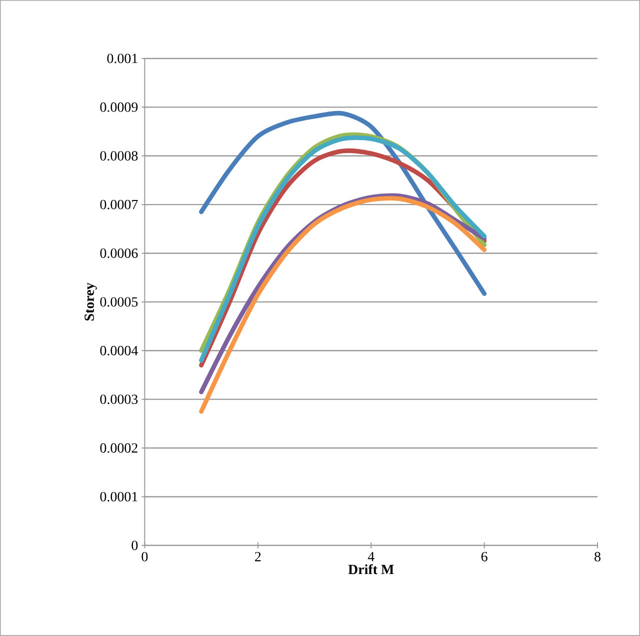 This screenshot has height=636, width=640. Describe the element at coordinates (119, 351) in the screenshot. I see `y-tick-label: 0.0004` at that location.